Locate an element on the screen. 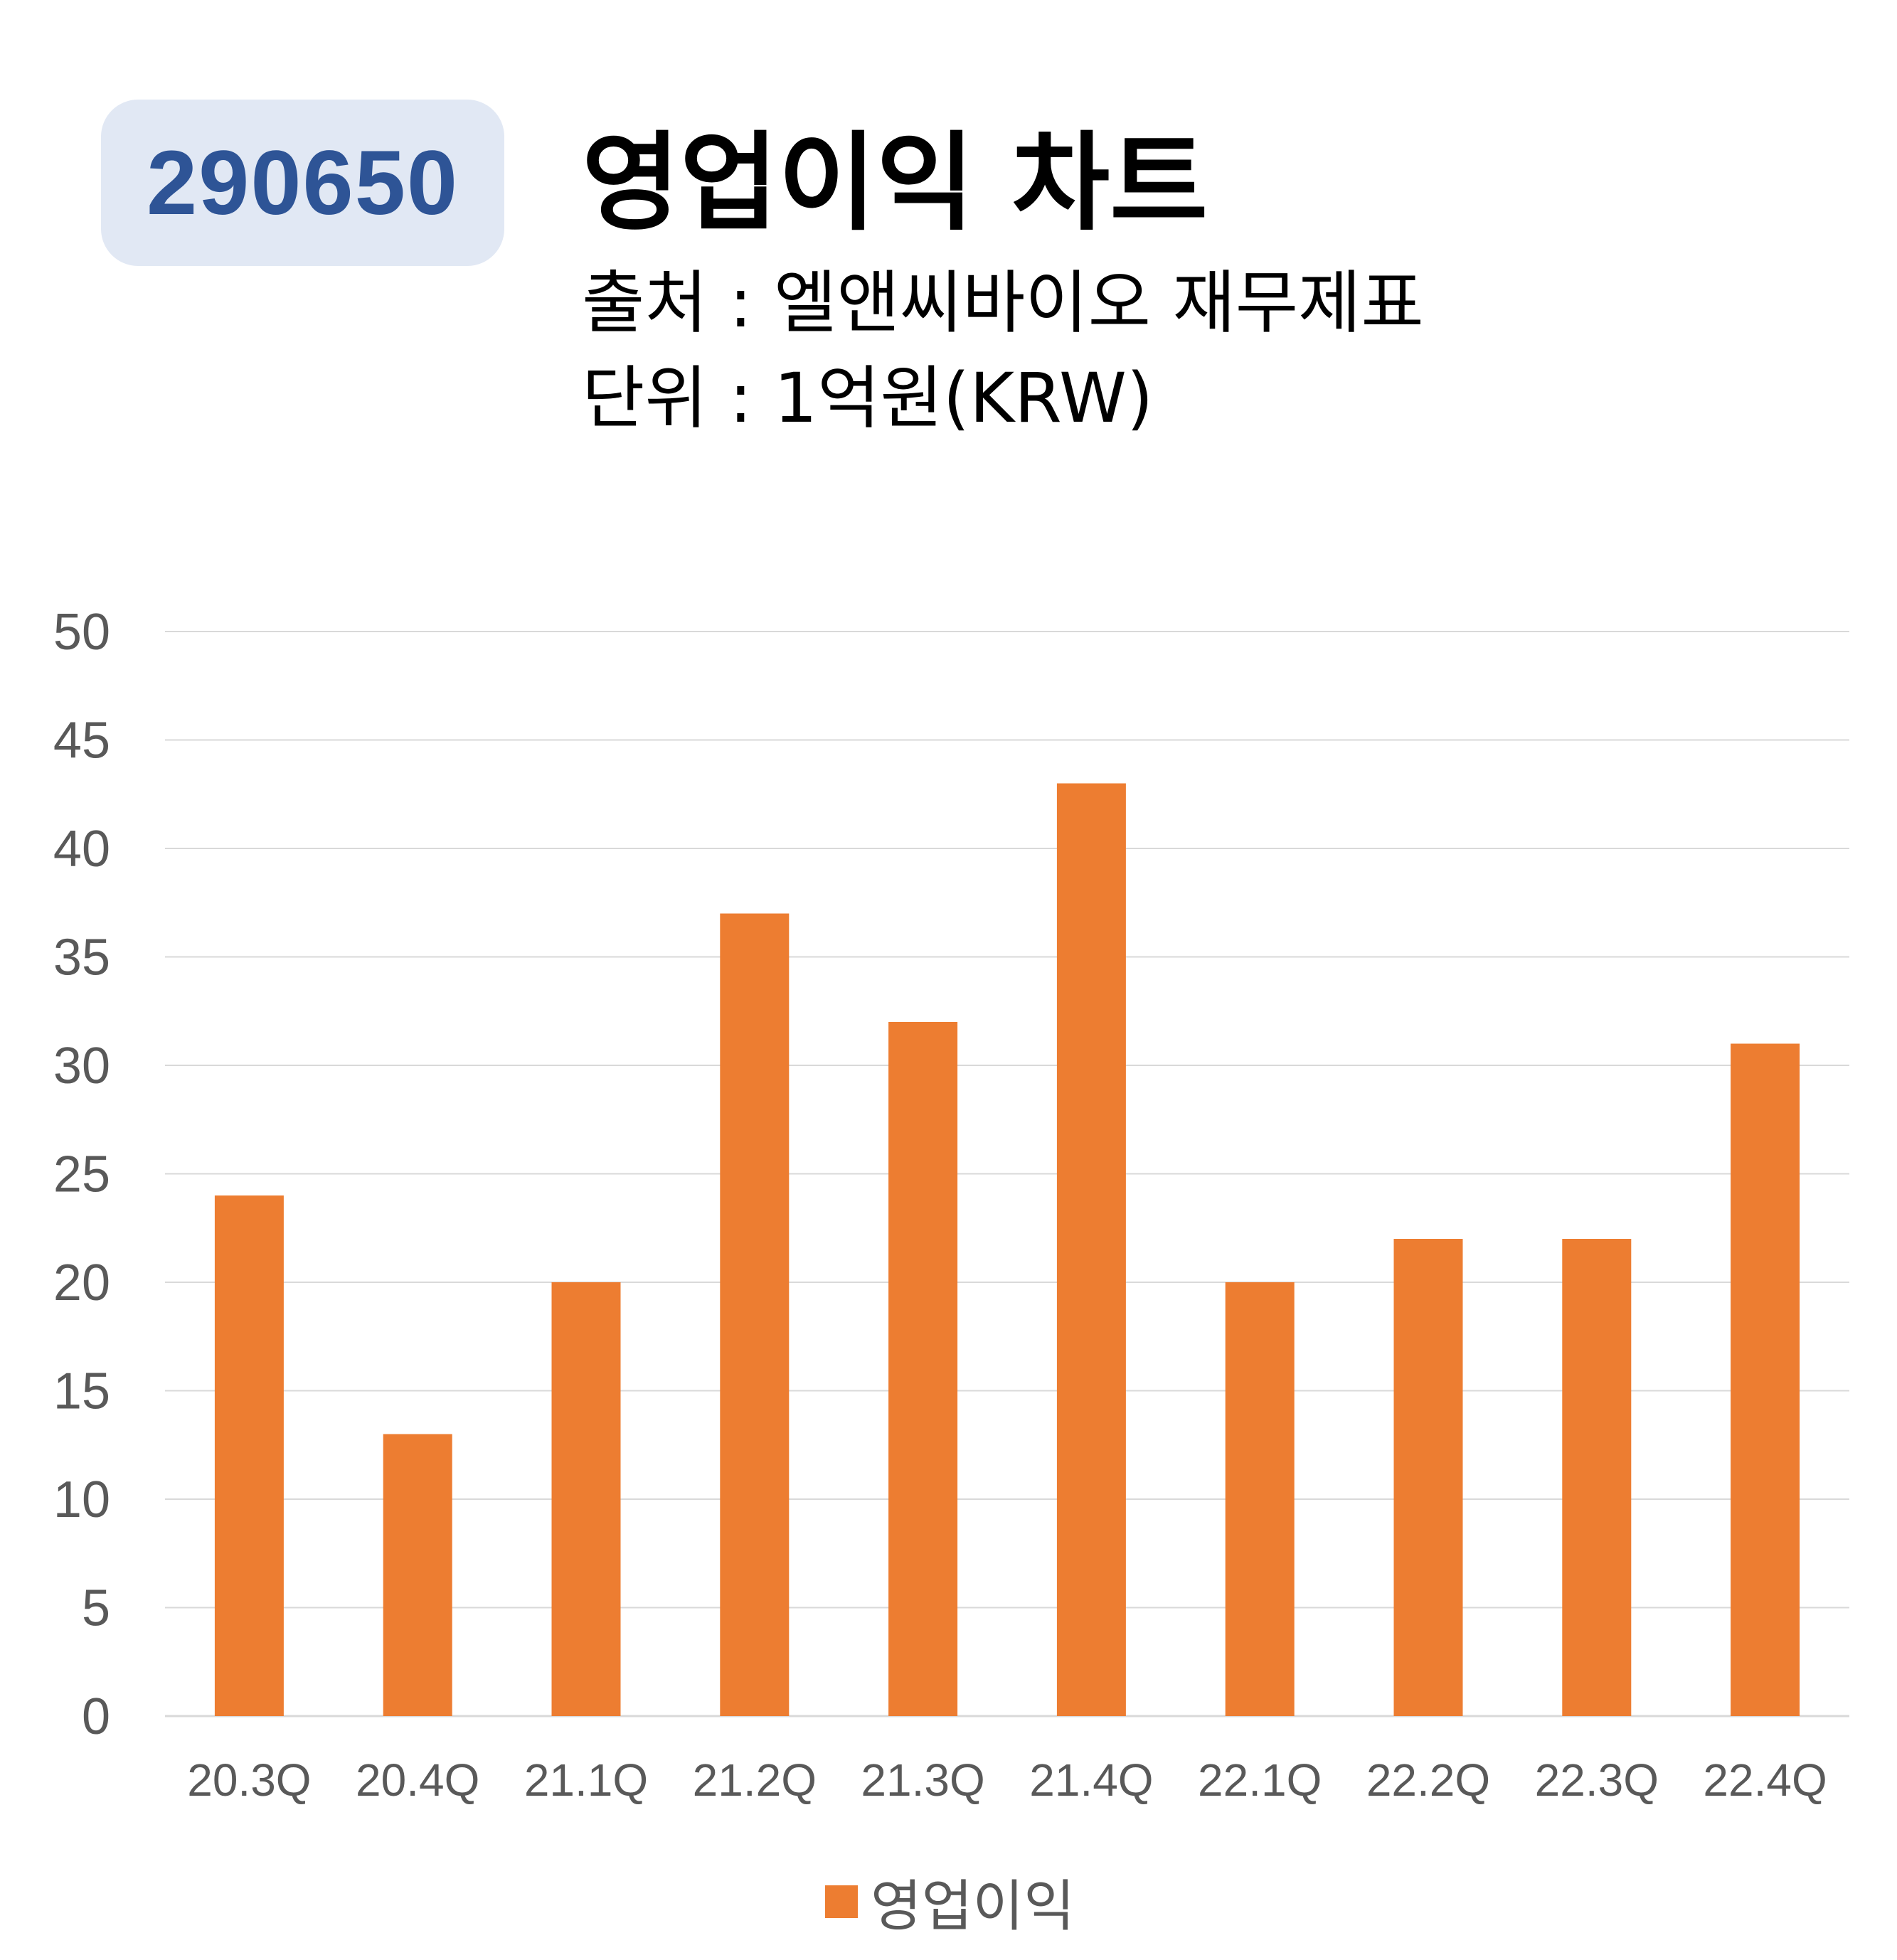  x-tick-label: 21.3Q is located at coordinates (922, 1780).